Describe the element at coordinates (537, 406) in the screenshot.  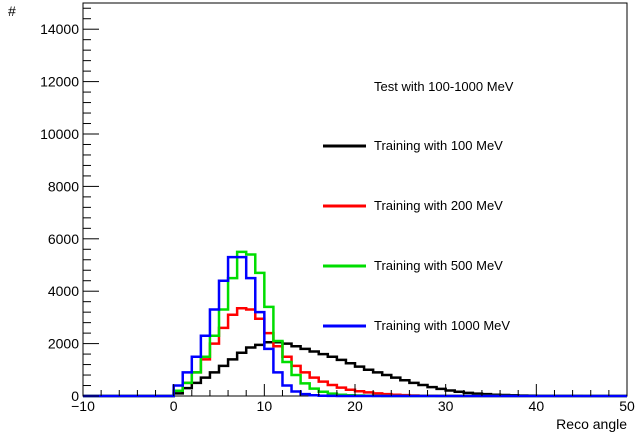
I see `x-tick-label: 40` at that location.